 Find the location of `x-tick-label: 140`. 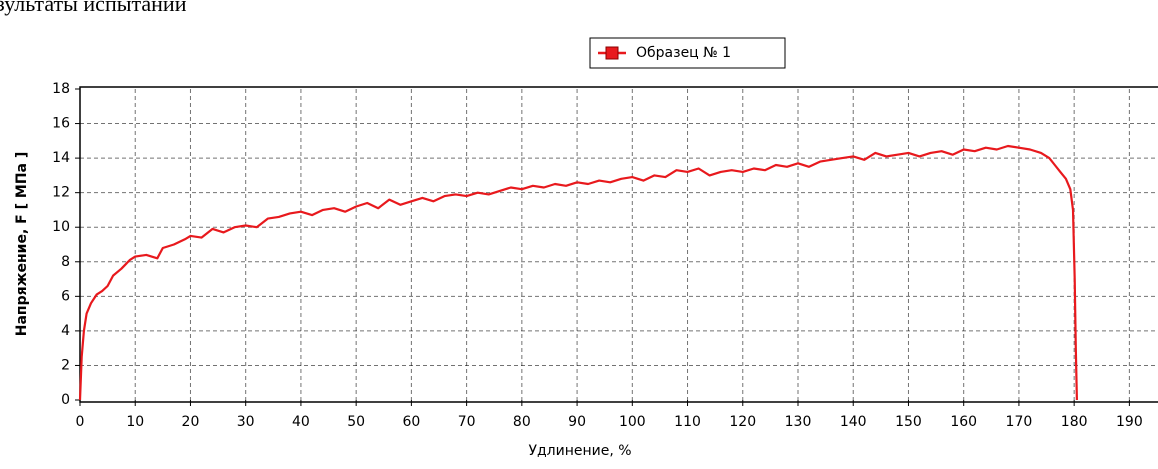

x-tick-label: 140 is located at coordinates (853, 422).